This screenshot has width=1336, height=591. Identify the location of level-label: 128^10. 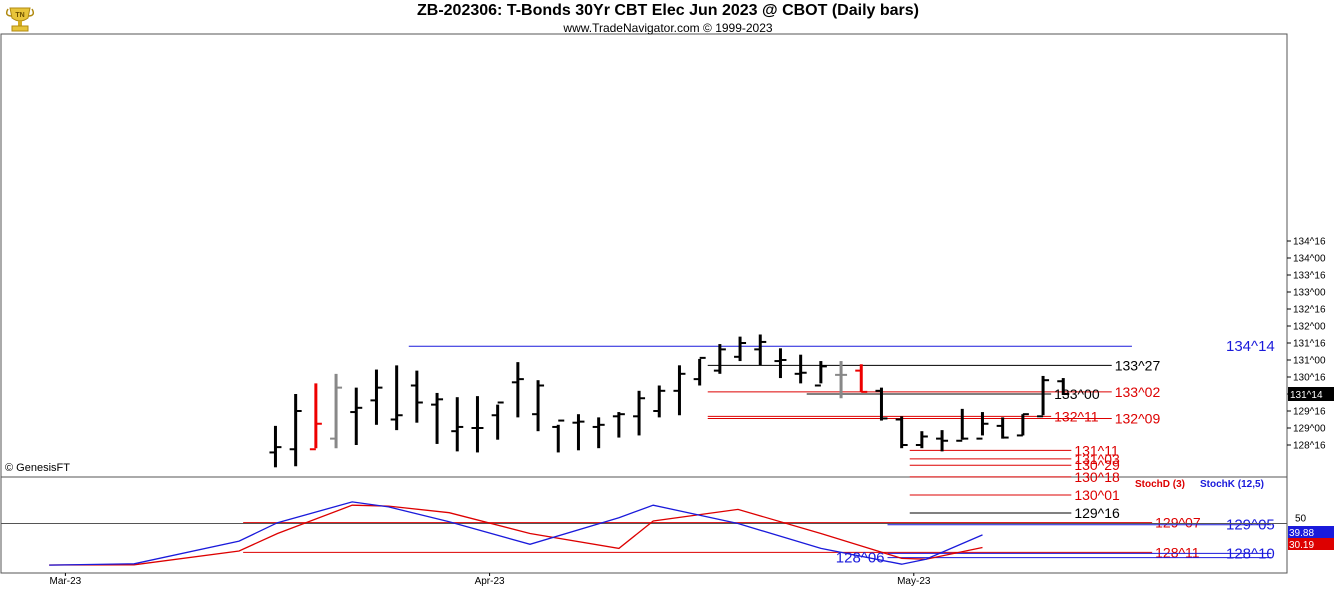
(1250, 553).